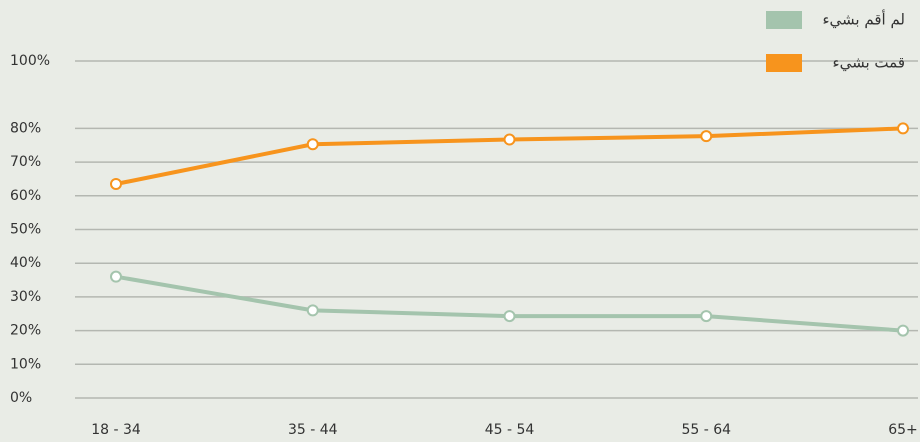 The image size is (920, 442). Describe the element at coordinates (509, 303) in the screenshot. I see `series-line` at that location.